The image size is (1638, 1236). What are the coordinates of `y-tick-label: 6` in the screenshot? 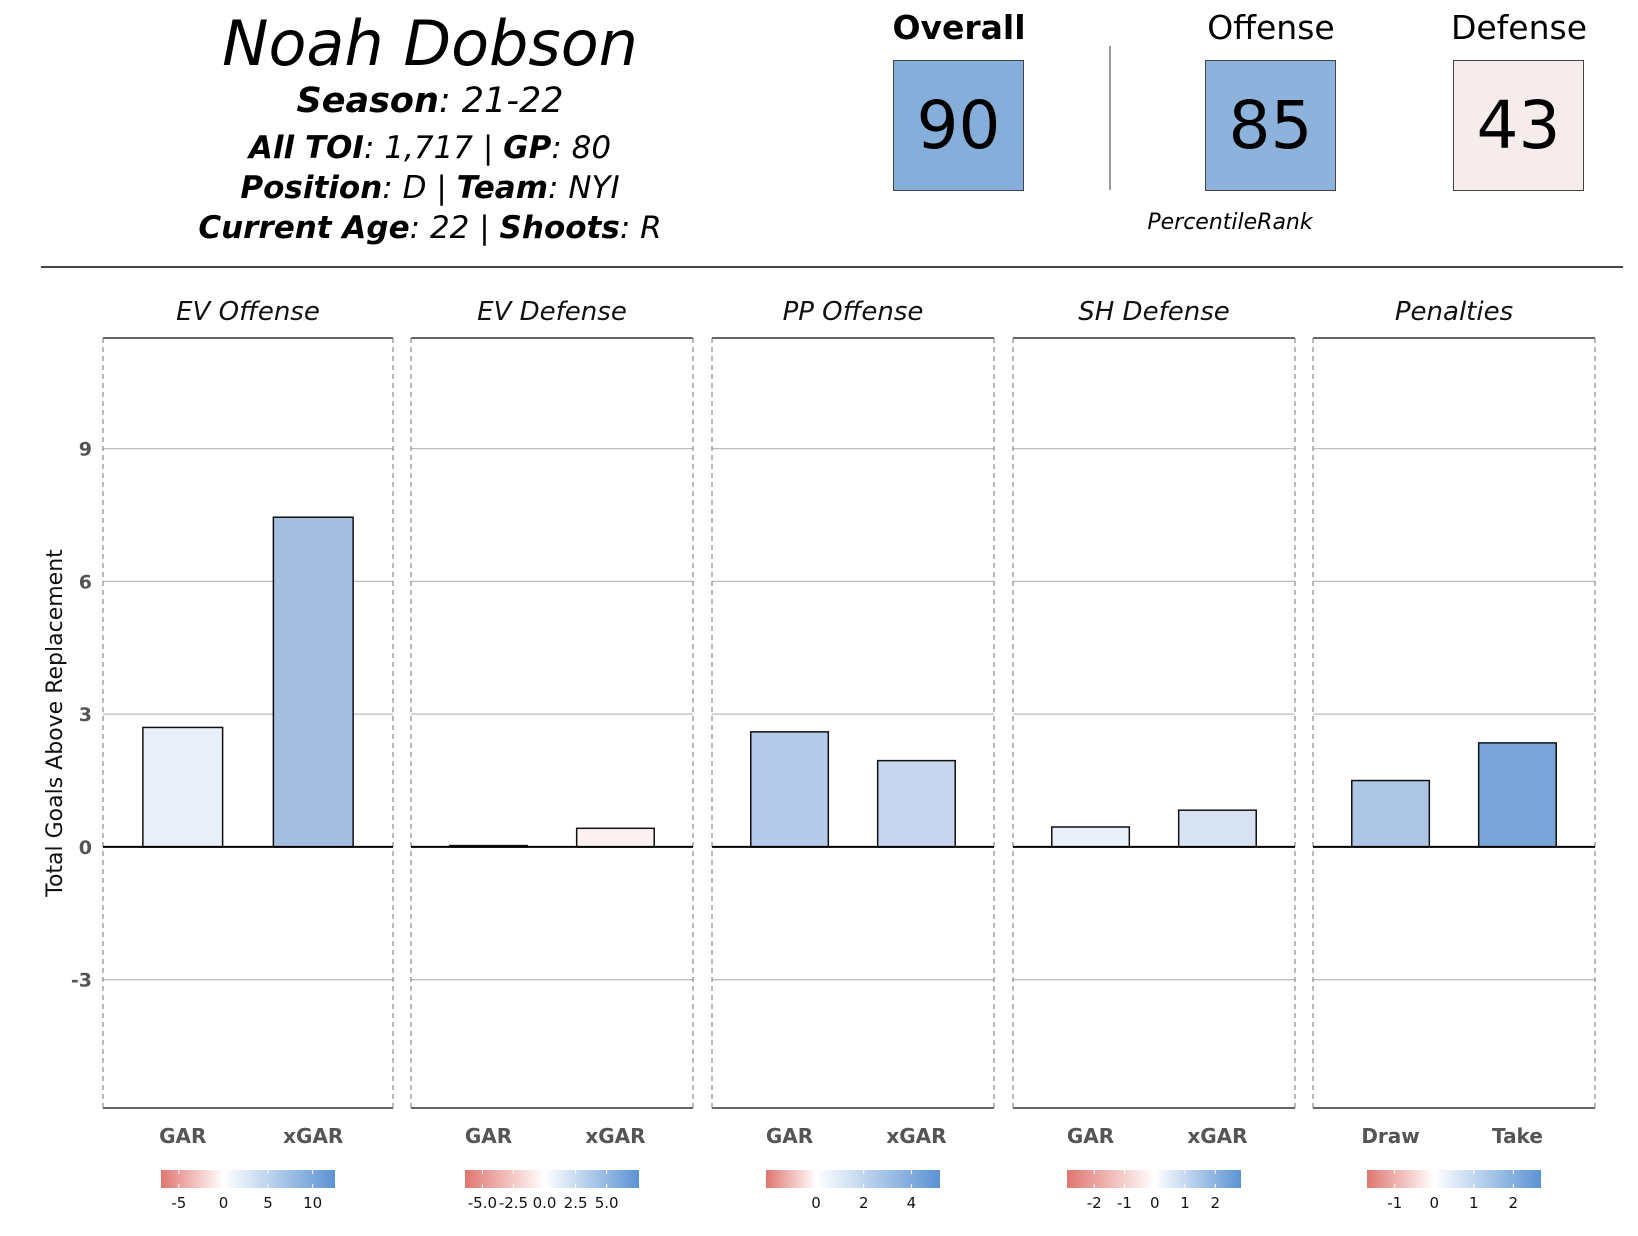 It's located at (85, 582).